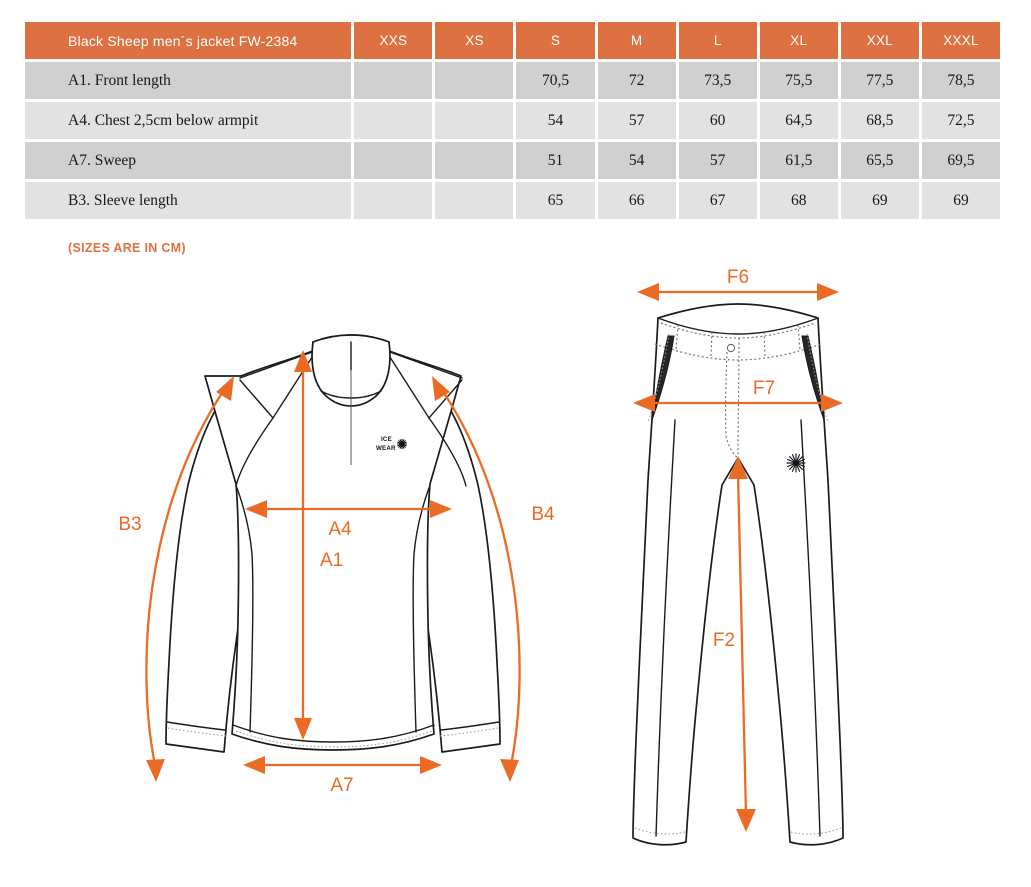 This screenshot has height=887, width=1031. I want to click on measurement-f2-arrow-bottom, so click(746, 820).